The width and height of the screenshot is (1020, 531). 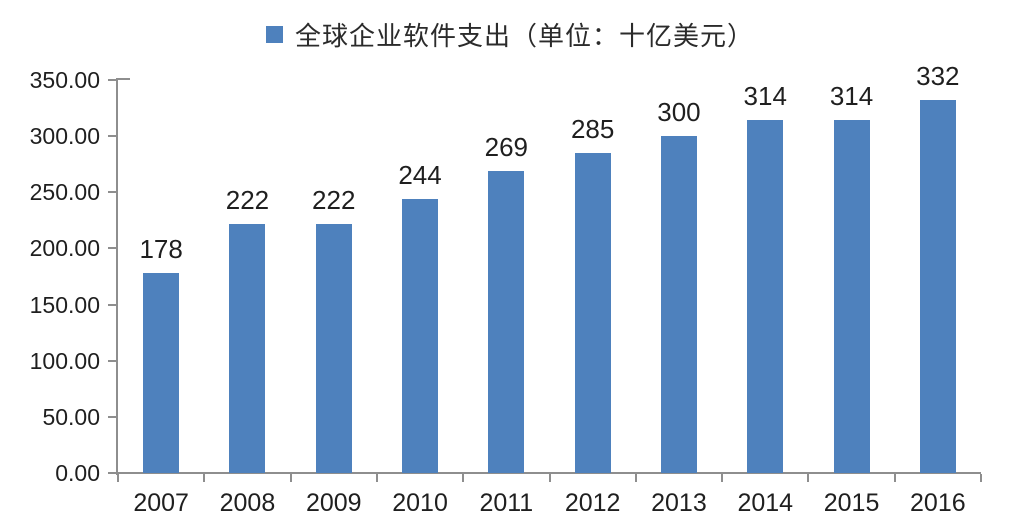 I want to click on legend-square-icon, so click(x=274, y=34).